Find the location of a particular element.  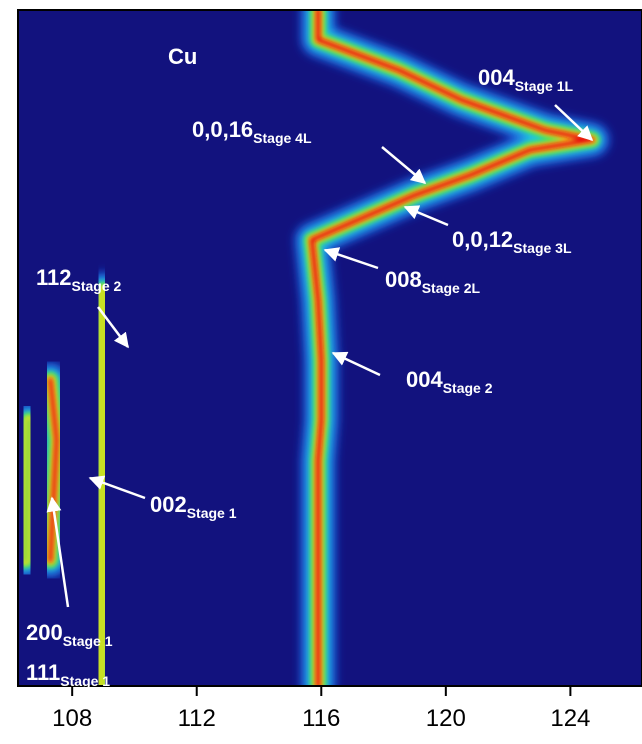

annotation-text: 0,0,12 is located at coordinates (482, 239).